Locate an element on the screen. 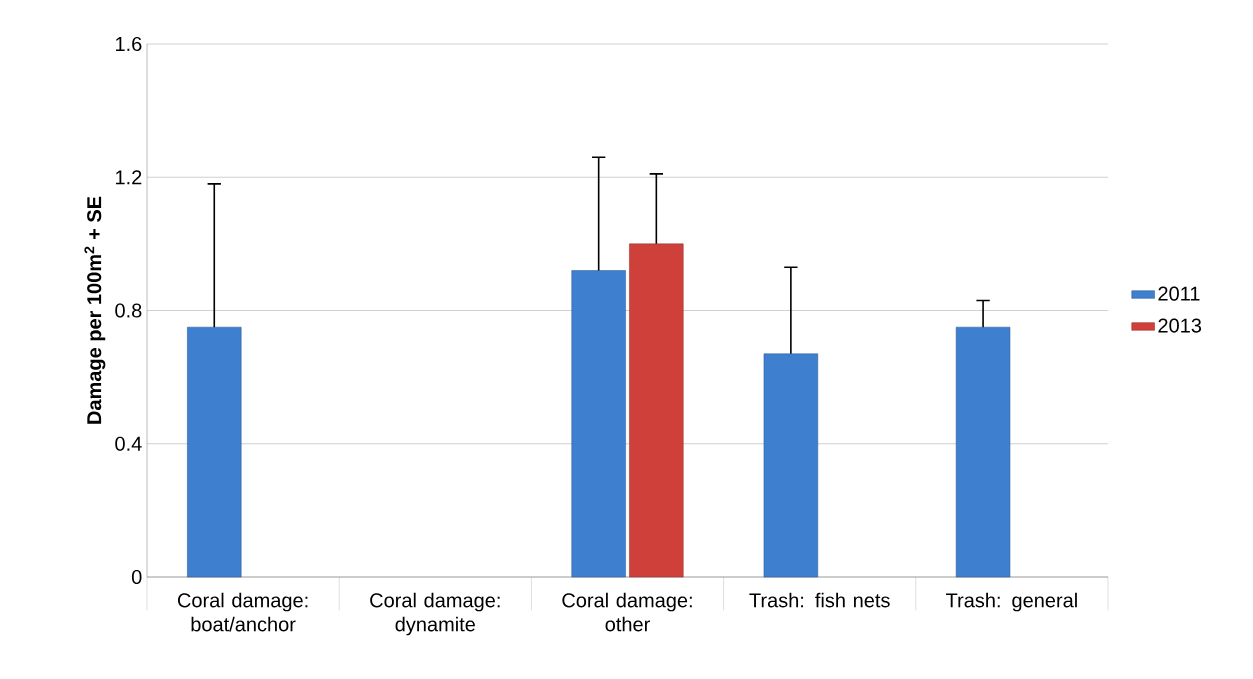 The width and height of the screenshot is (1253, 679). y-tick-label: 0 is located at coordinates (136, 577).